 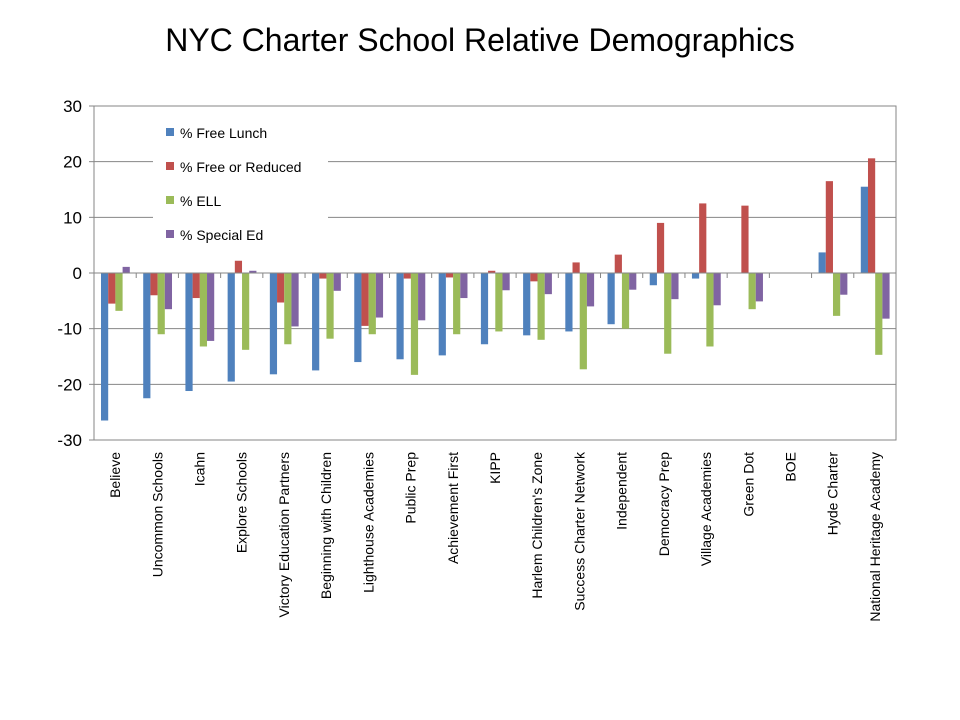 I want to click on y-tick-label: -10, so click(x=69, y=329).